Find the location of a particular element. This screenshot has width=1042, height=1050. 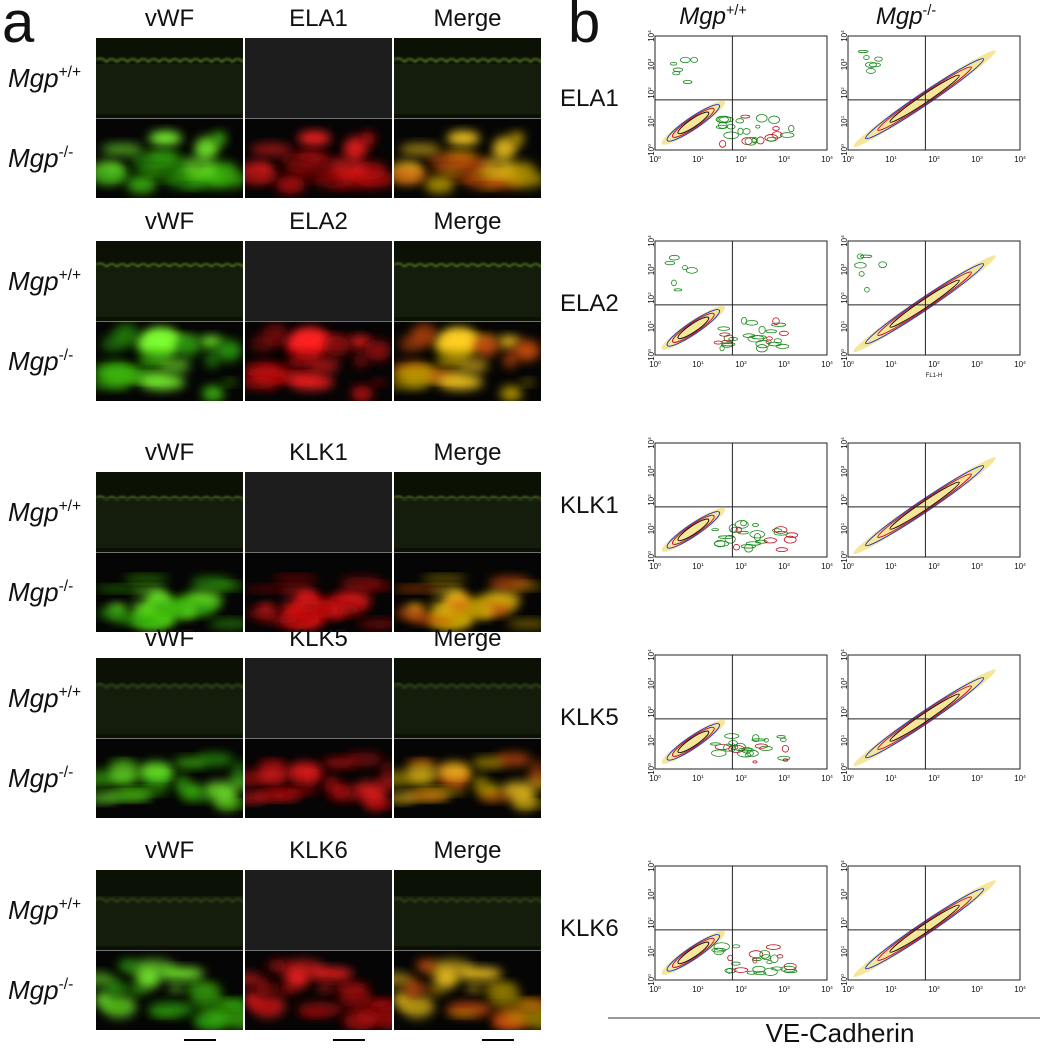

x-tick-label: 102 is located at coordinates (934, 364).